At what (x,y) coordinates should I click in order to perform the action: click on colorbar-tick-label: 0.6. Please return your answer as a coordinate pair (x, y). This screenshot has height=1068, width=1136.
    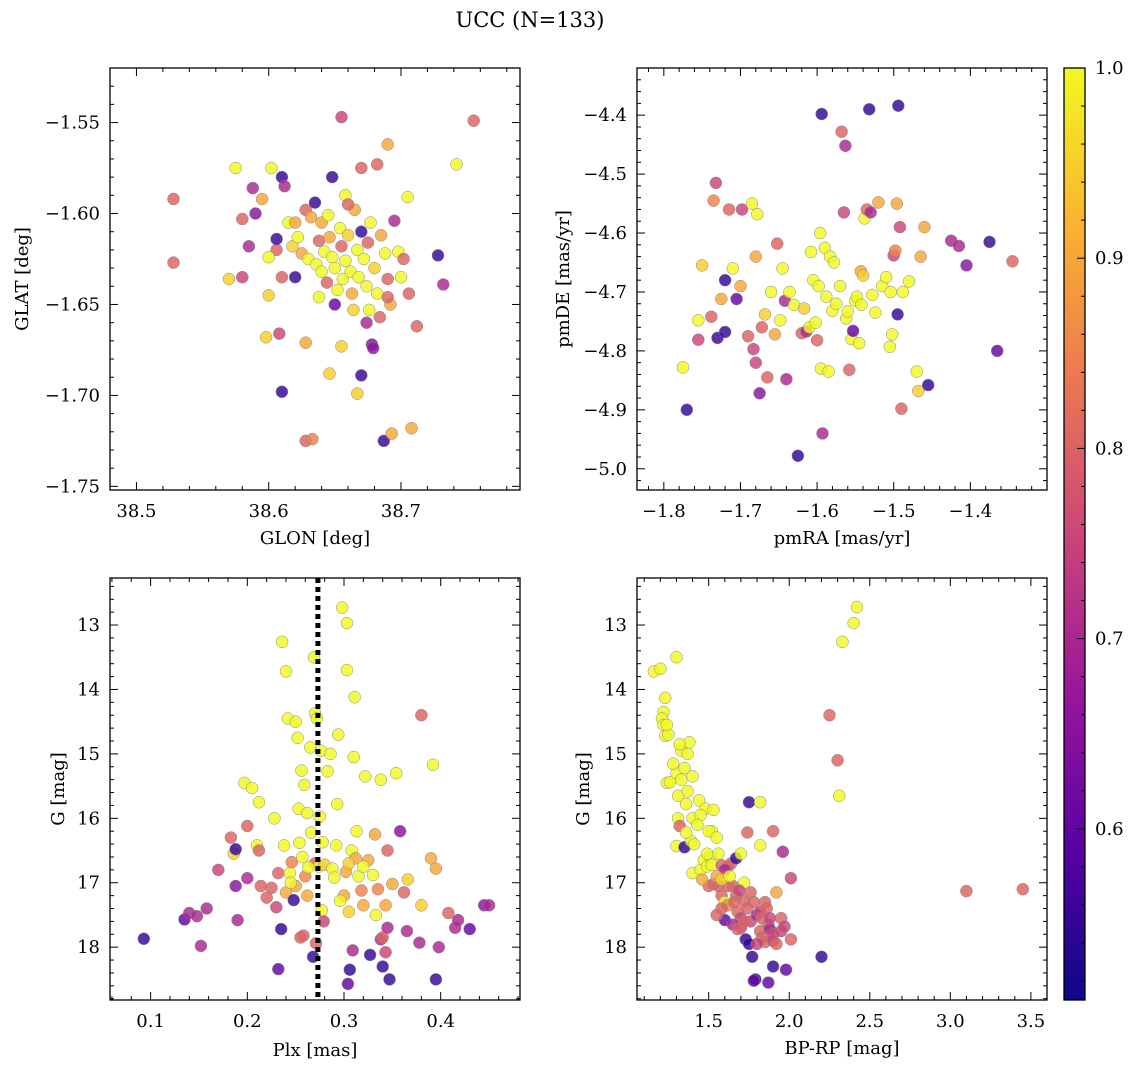
    Looking at the image, I should click on (1109, 829).